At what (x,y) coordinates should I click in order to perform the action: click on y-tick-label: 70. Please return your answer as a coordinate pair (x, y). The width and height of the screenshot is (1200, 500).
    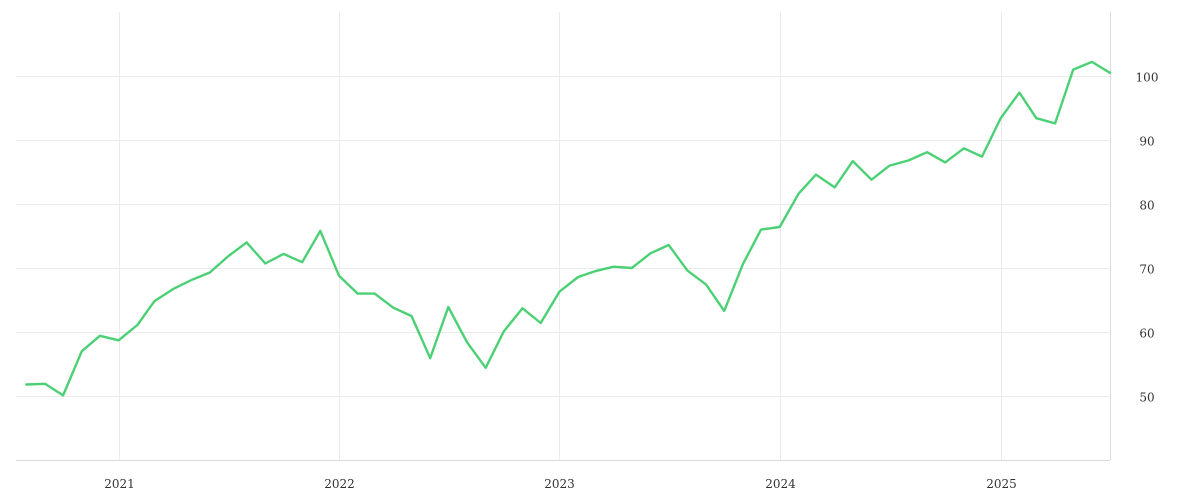
    Looking at the image, I should click on (1146, 270).